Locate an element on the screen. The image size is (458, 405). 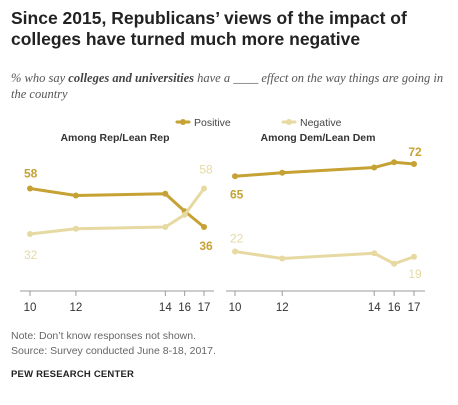
subtitle-prefix: % who say is located at coordinates (40, 78).